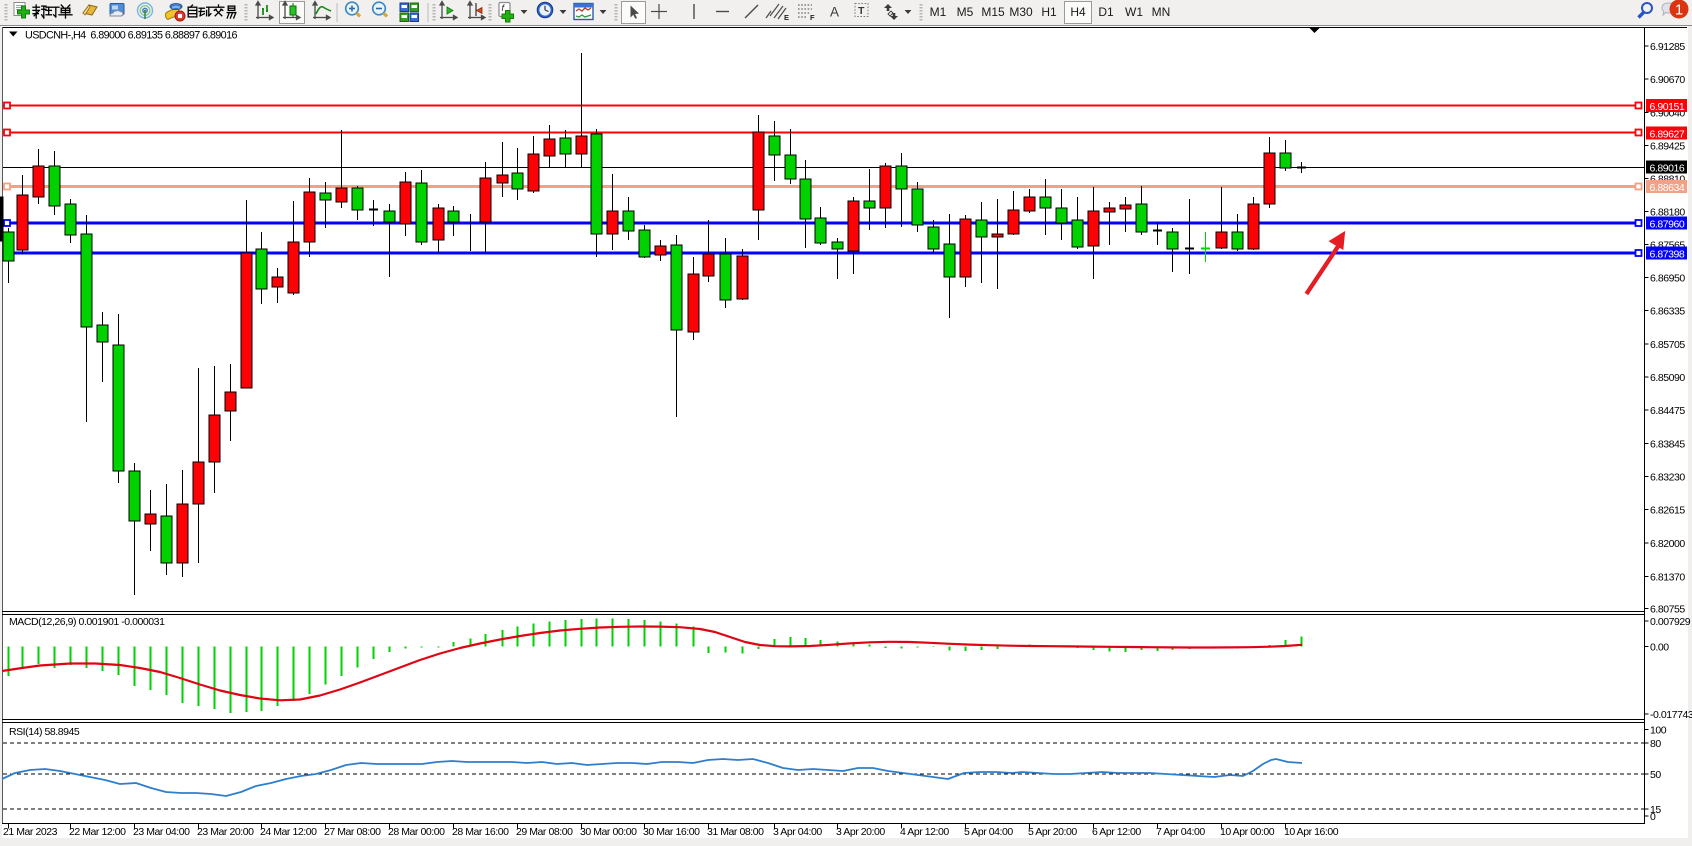  What do you see at coordinates (1667, 445) in the screenshot?
I see `svg-text: 6.83845` at bounding box center [1667, 445].